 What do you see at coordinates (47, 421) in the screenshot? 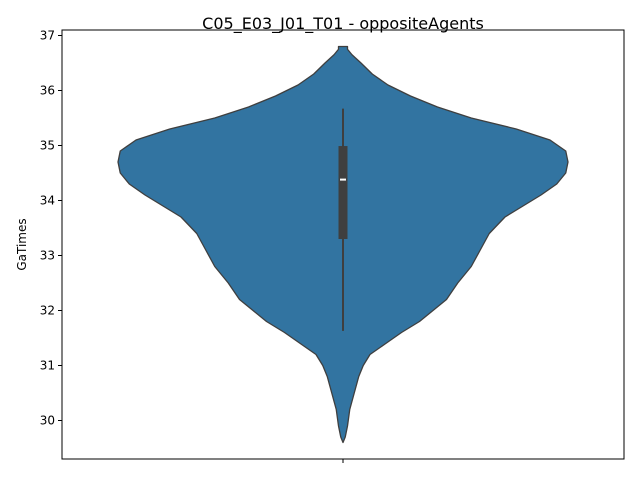
I see `y-tick-label: 30` at bounding box center [47, 421].